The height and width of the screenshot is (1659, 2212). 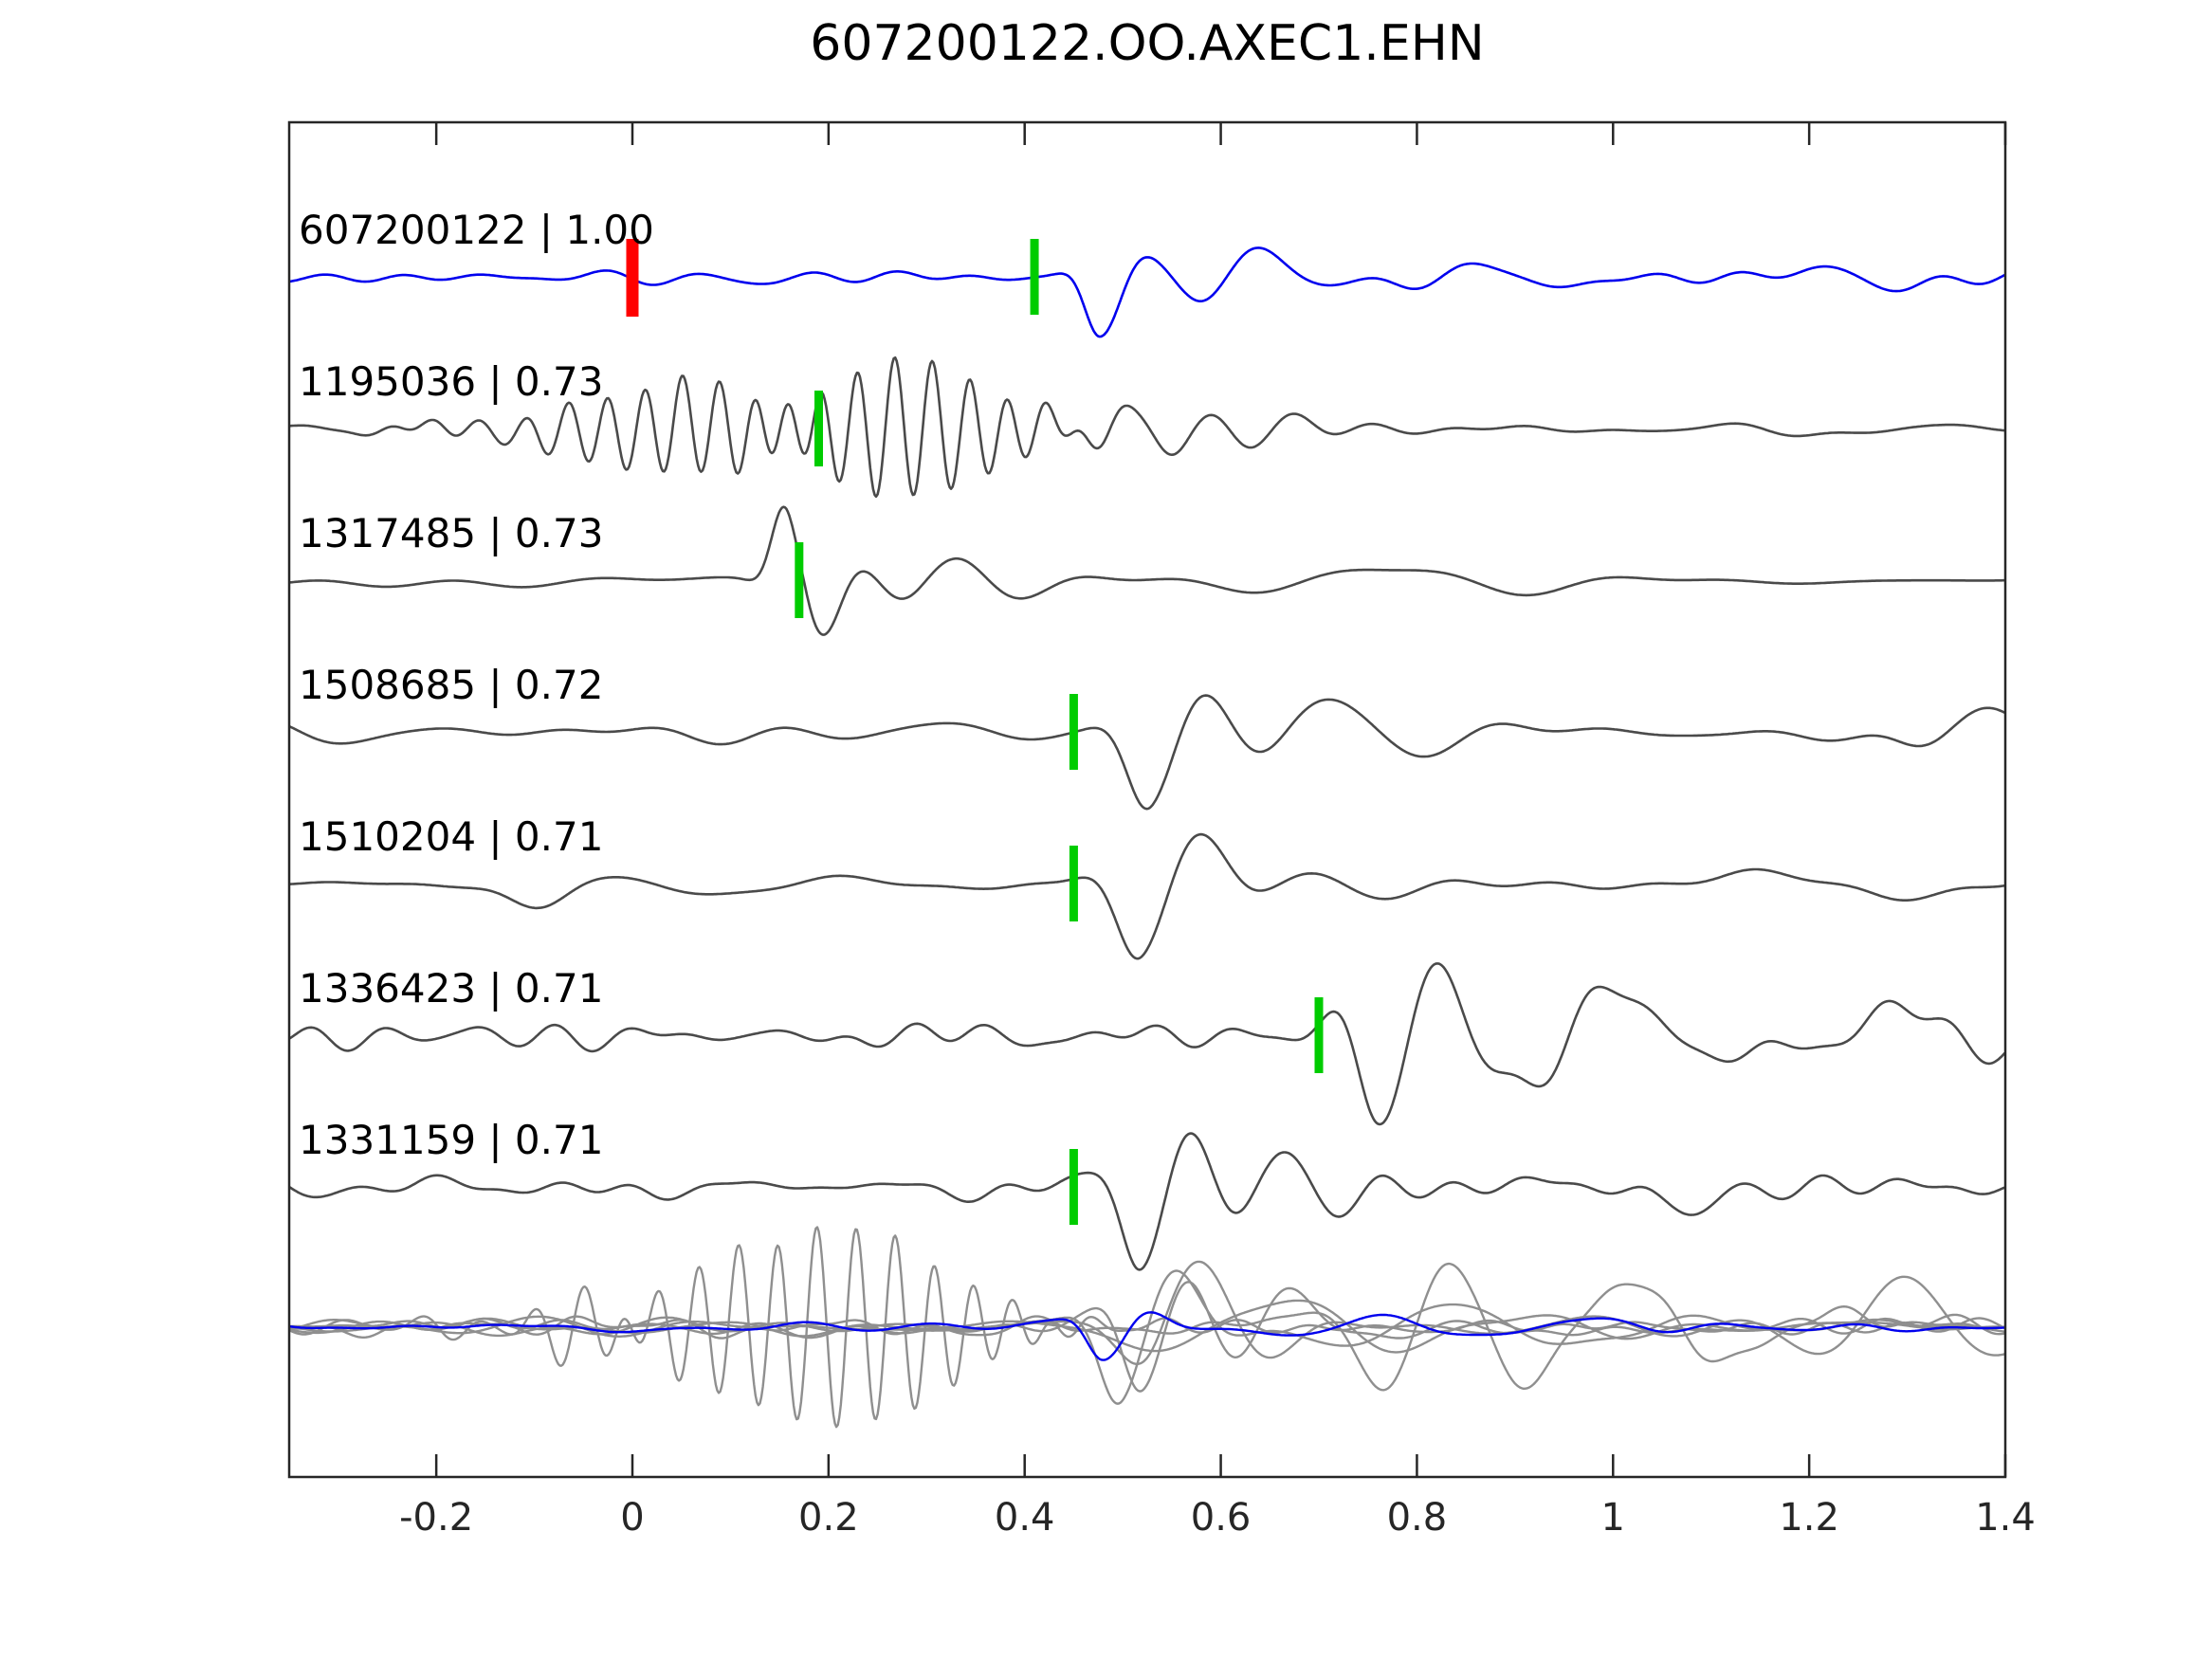 What do you see at coordinates (436, 1518) in the screenshot?
I see `x-tick-label: -0.2` at bounding box center [436, 1518].